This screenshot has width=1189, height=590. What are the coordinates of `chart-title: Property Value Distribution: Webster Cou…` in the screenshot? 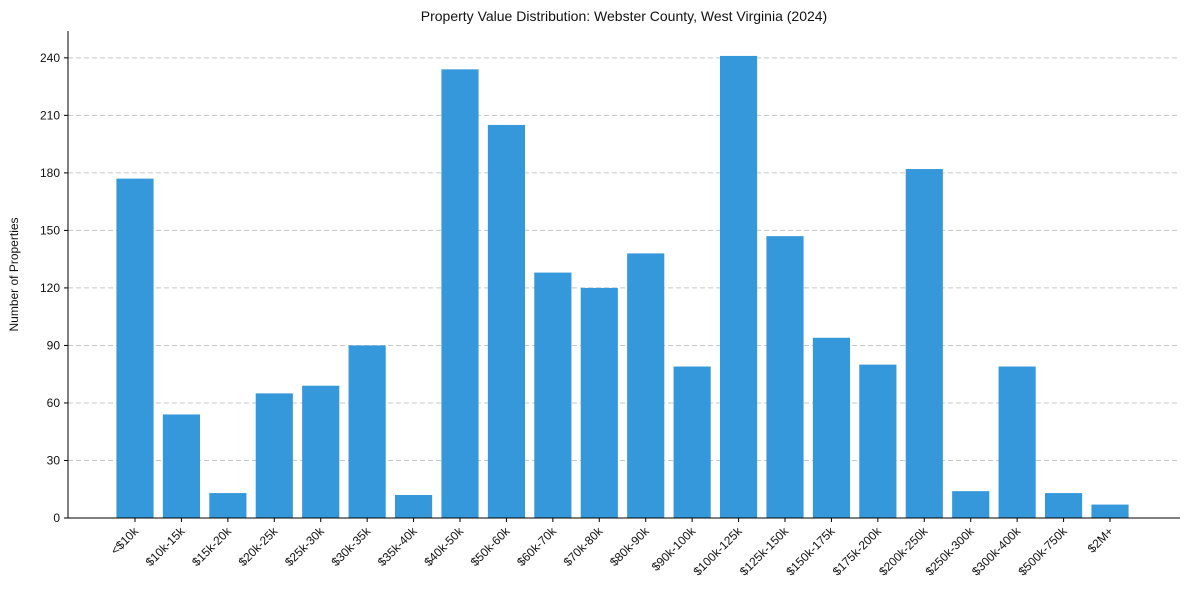 It's located at (624, 16).